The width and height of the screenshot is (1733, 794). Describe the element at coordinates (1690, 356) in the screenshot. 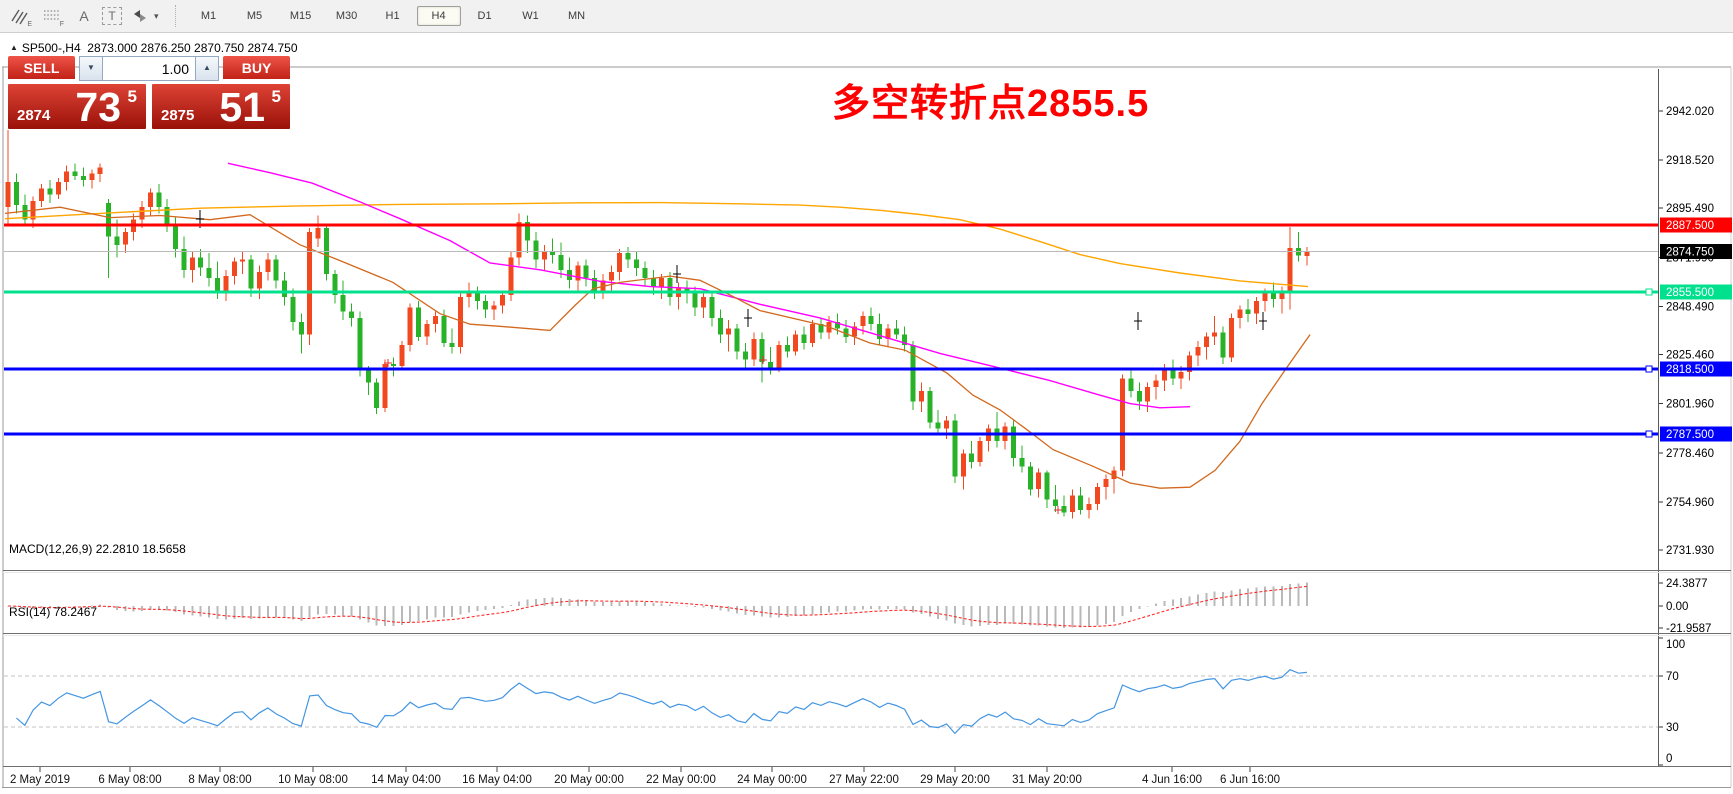

I see `svg-text: 2825.460` at that location.